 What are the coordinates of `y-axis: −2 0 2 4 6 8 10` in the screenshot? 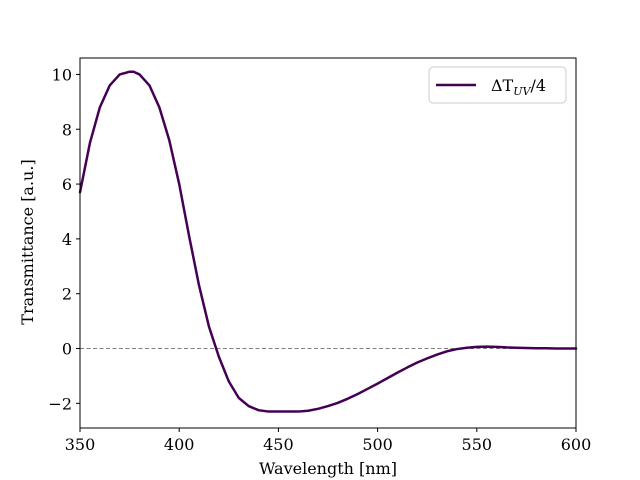 It's located at (64, 239).